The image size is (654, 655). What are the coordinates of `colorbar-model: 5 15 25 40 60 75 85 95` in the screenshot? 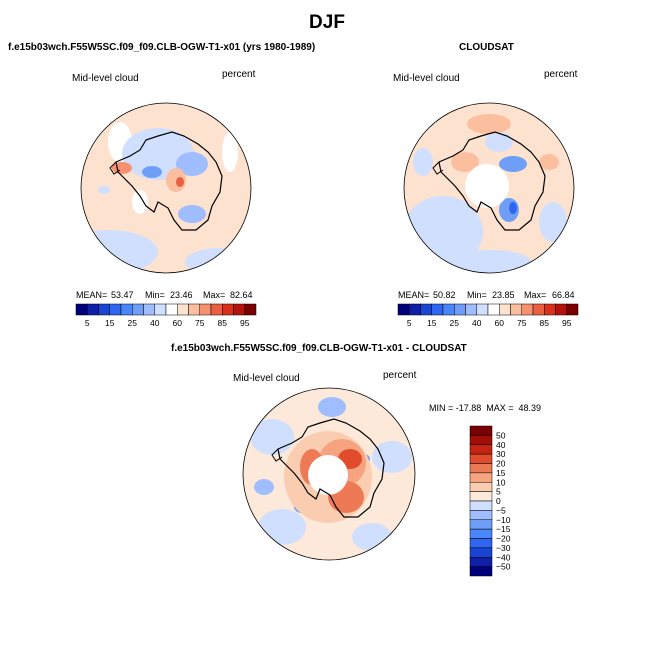 It's located at (166, 315).